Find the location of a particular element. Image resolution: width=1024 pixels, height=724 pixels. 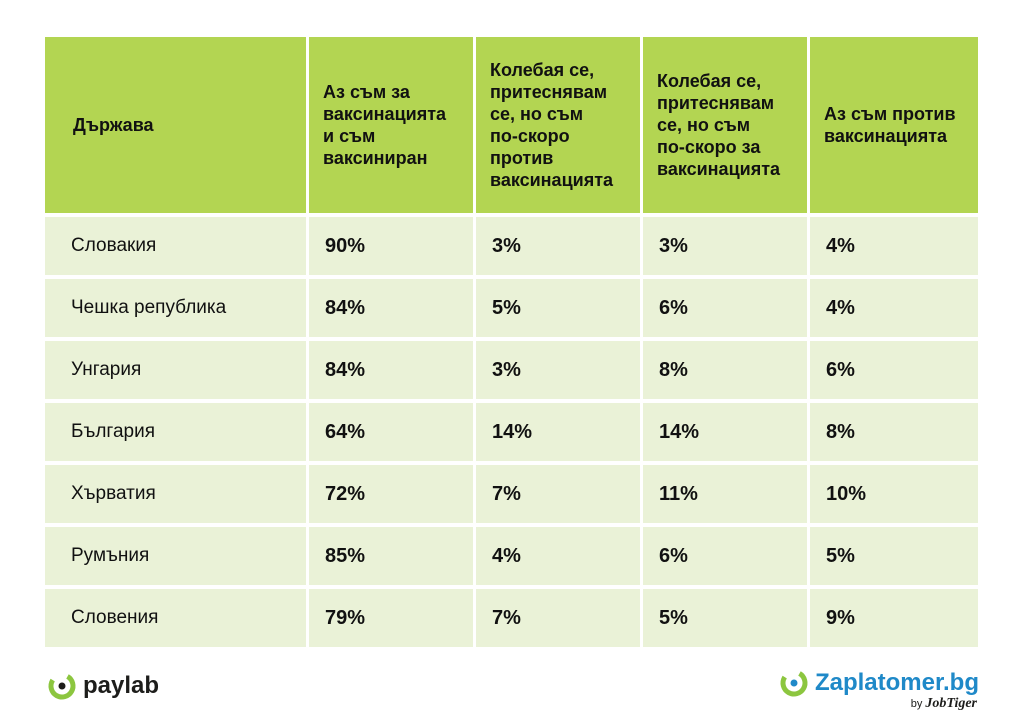

table-row: Словения 79% 7% 5% 9% is located at coordinates (511, 618).